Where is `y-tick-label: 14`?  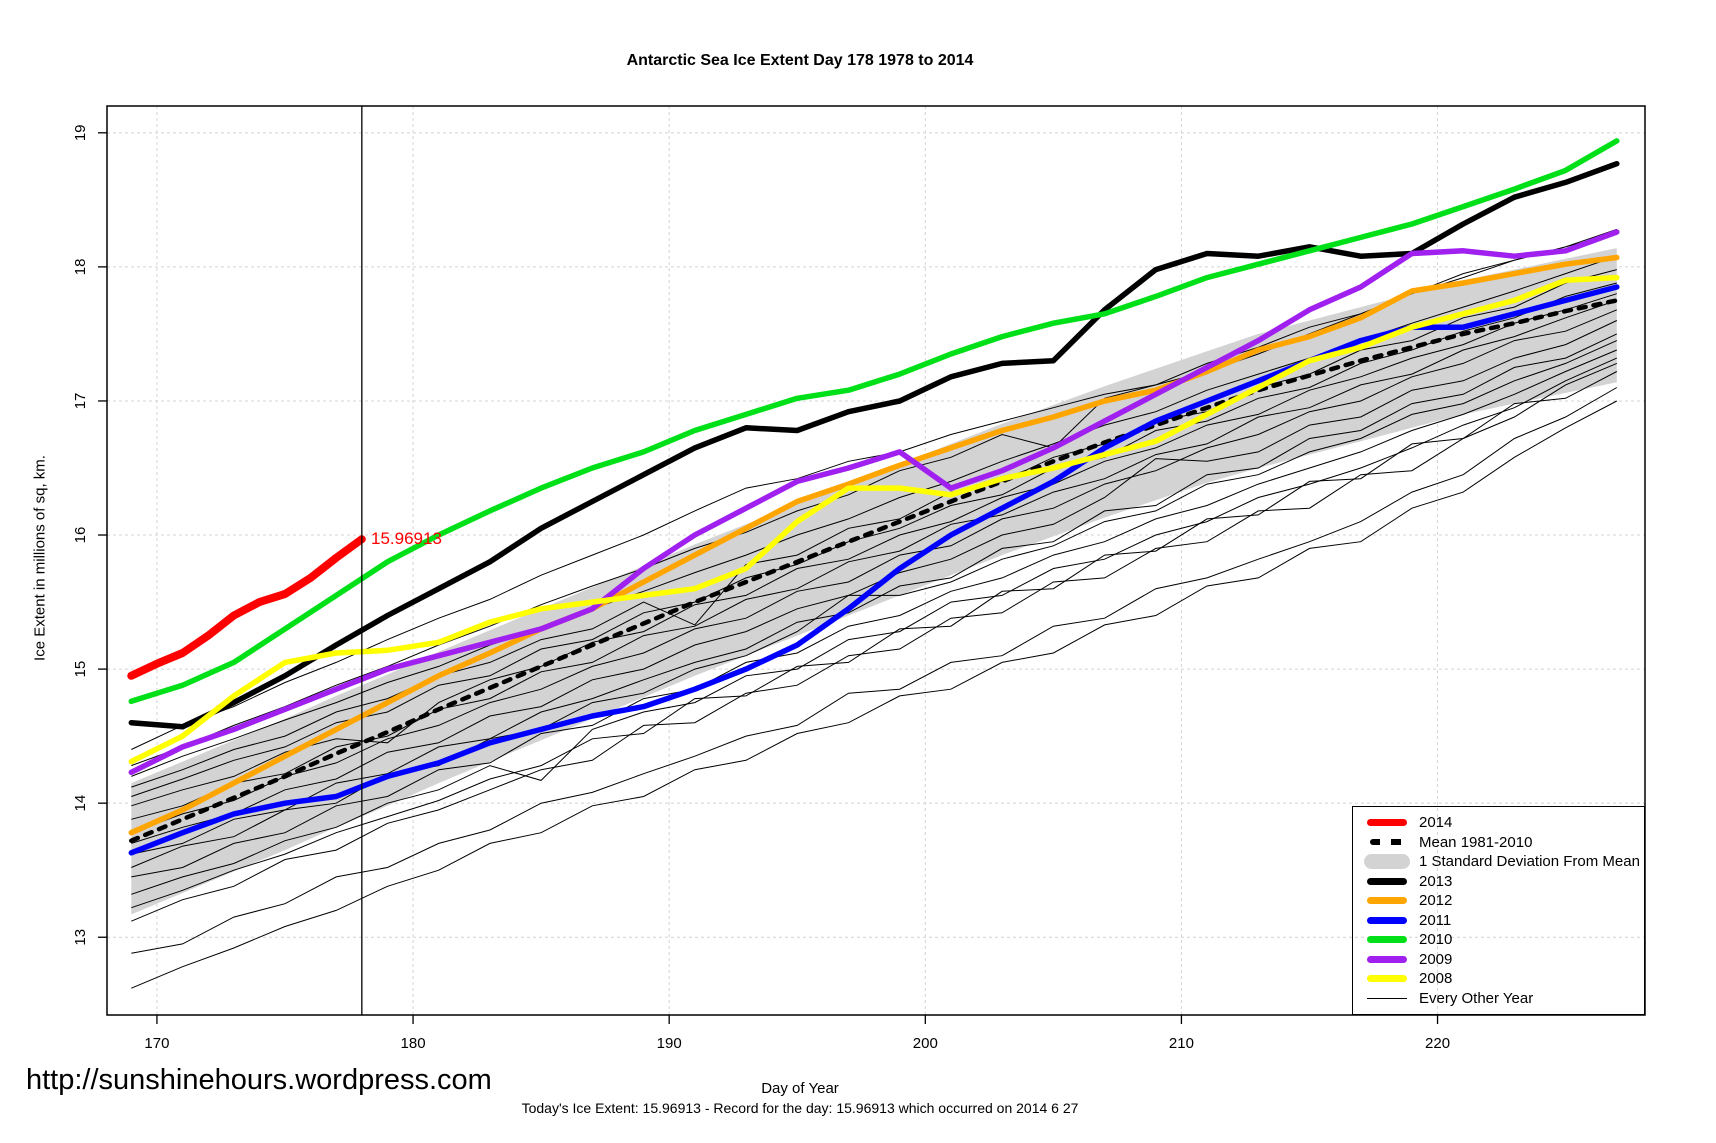
y-tick-label: 14 is located at coordinates (80, 803).